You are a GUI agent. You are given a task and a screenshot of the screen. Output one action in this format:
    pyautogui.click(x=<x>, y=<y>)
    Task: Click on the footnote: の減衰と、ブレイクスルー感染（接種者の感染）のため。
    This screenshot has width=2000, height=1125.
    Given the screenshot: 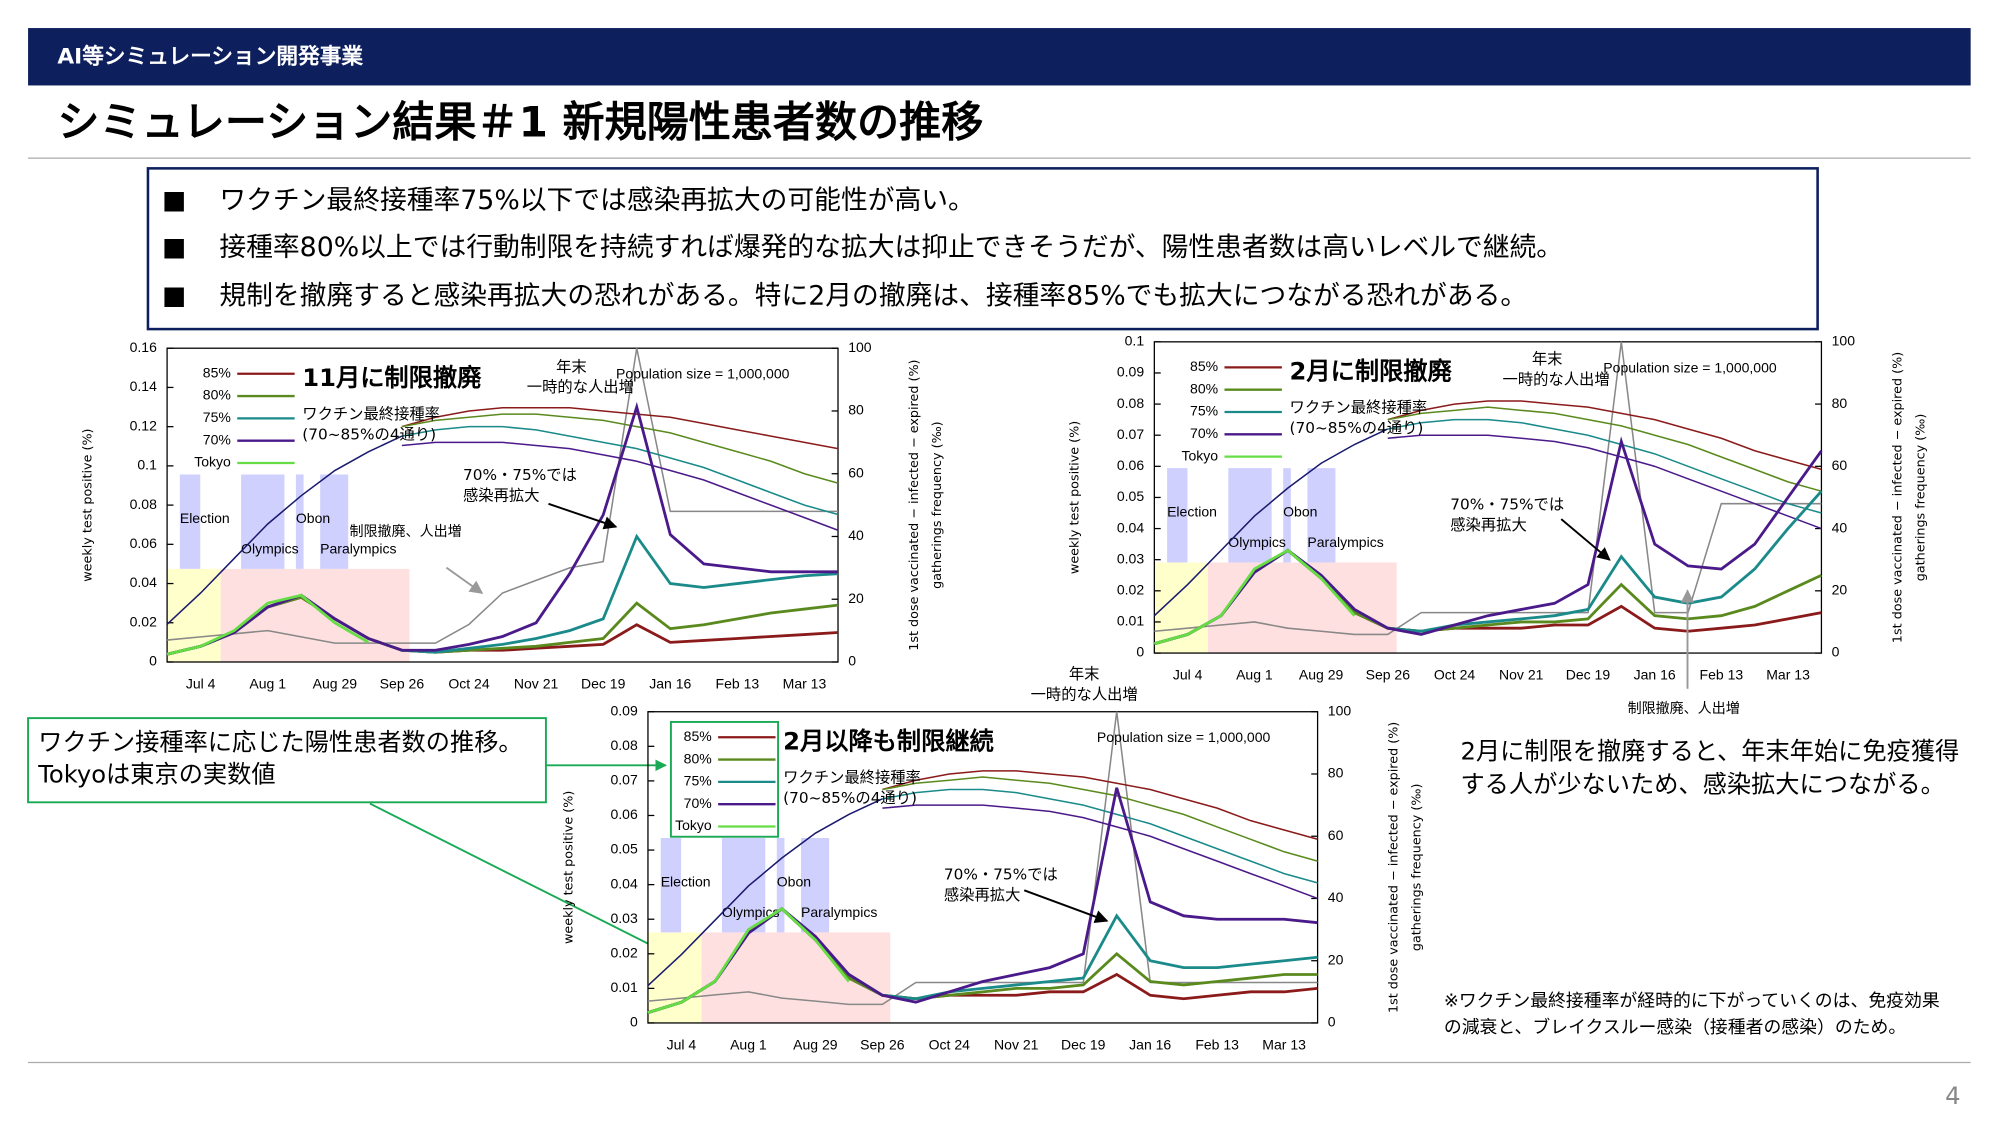 What is the action you would take?
    pyautogui.click(x=1675, y=1027)
    